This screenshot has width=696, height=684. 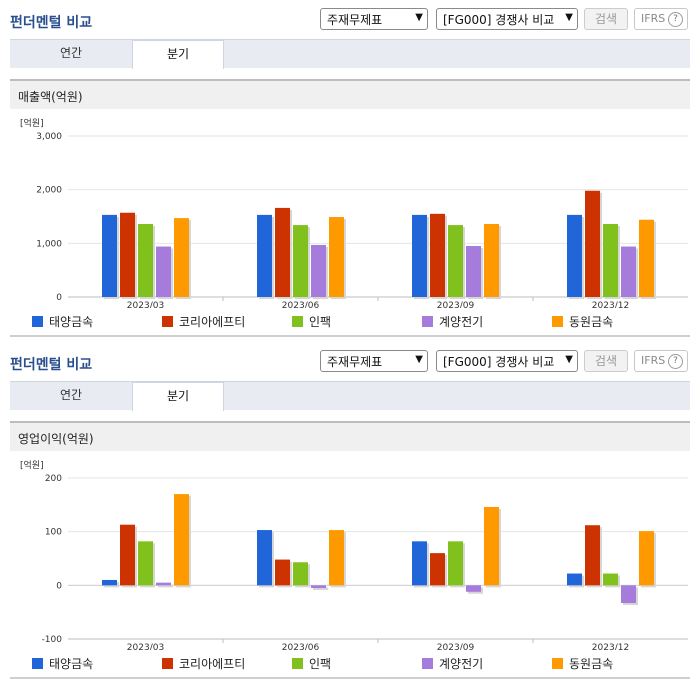 What do you see at coordinates (499, 362) in the screenshot?
I see `compare-select-value: [FG000] 경쟁사 비교` at bounding box center [499, 362].